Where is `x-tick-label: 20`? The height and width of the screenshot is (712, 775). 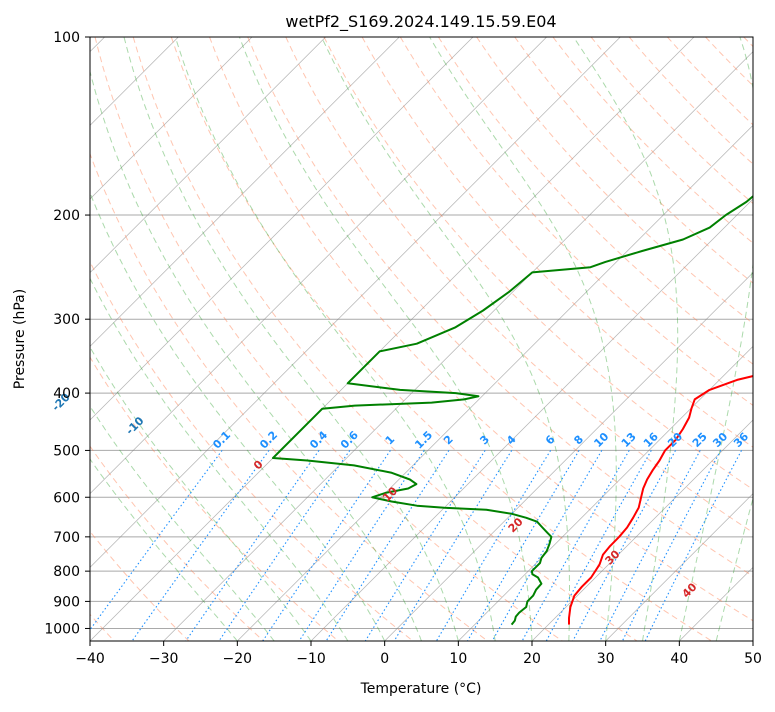
x-tick-label: 20 is located at coordinates (532, 659).